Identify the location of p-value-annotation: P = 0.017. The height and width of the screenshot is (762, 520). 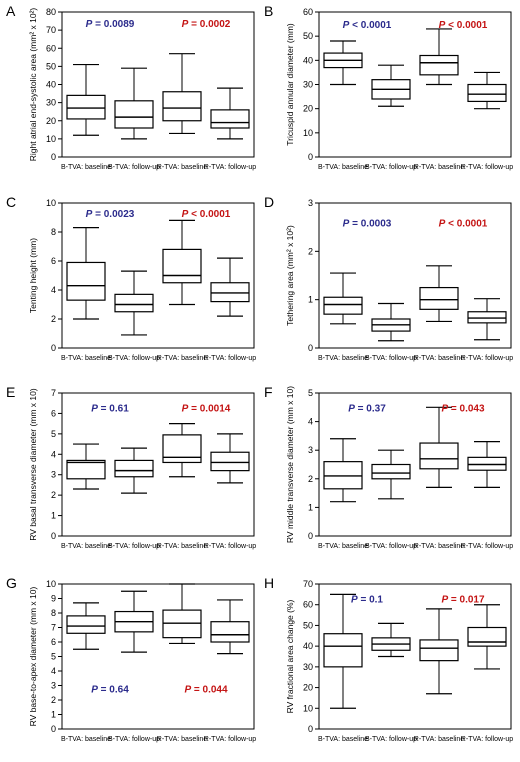
(463, 600).